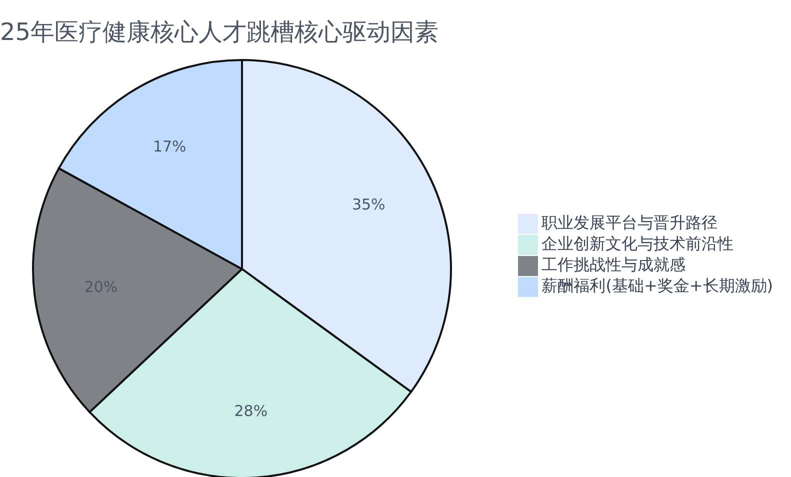 The width and height of the screenshot is (791, 477). What do you see at coordinates (657, 286) in the screenshot?
I see `legend-label: 薪酬福利(基础+奖金+长期激励)` at bounding box center [657, 286].